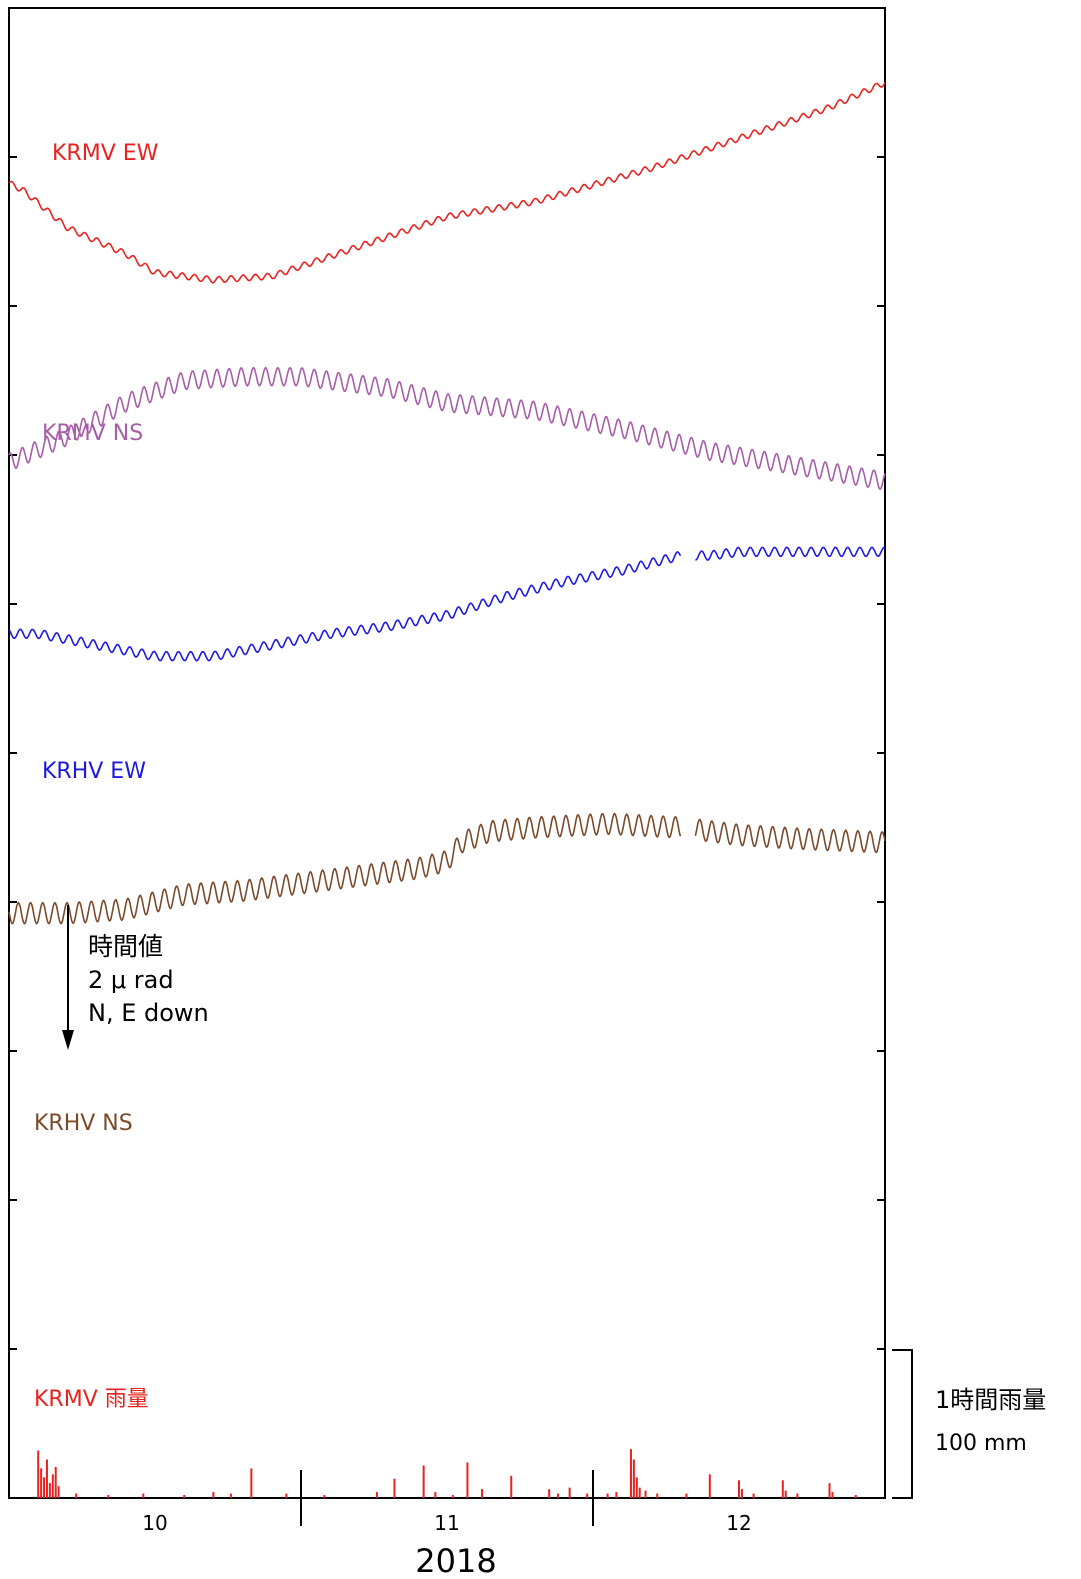 Image resolution: width=1081 pixels, height=1579 pixels. What do you see at coordinates (68, 1040) in the screenshot?
I see `tilt-scale-arrow-head` at bounding box center [68, 1040].